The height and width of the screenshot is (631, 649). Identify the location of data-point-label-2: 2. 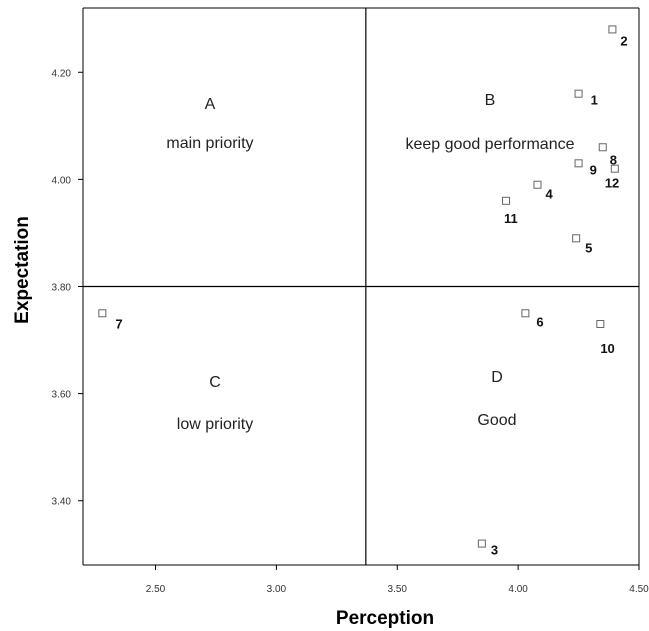
(623, 40).